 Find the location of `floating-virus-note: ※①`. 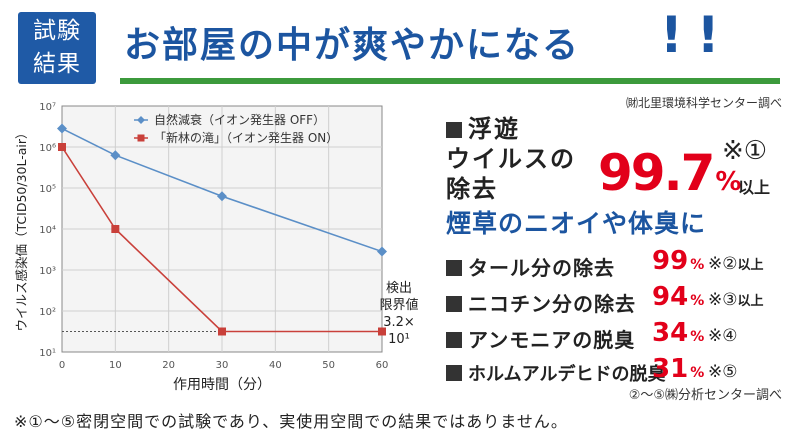

floating-virus-note: ※① is located at coordinates (745, 151).